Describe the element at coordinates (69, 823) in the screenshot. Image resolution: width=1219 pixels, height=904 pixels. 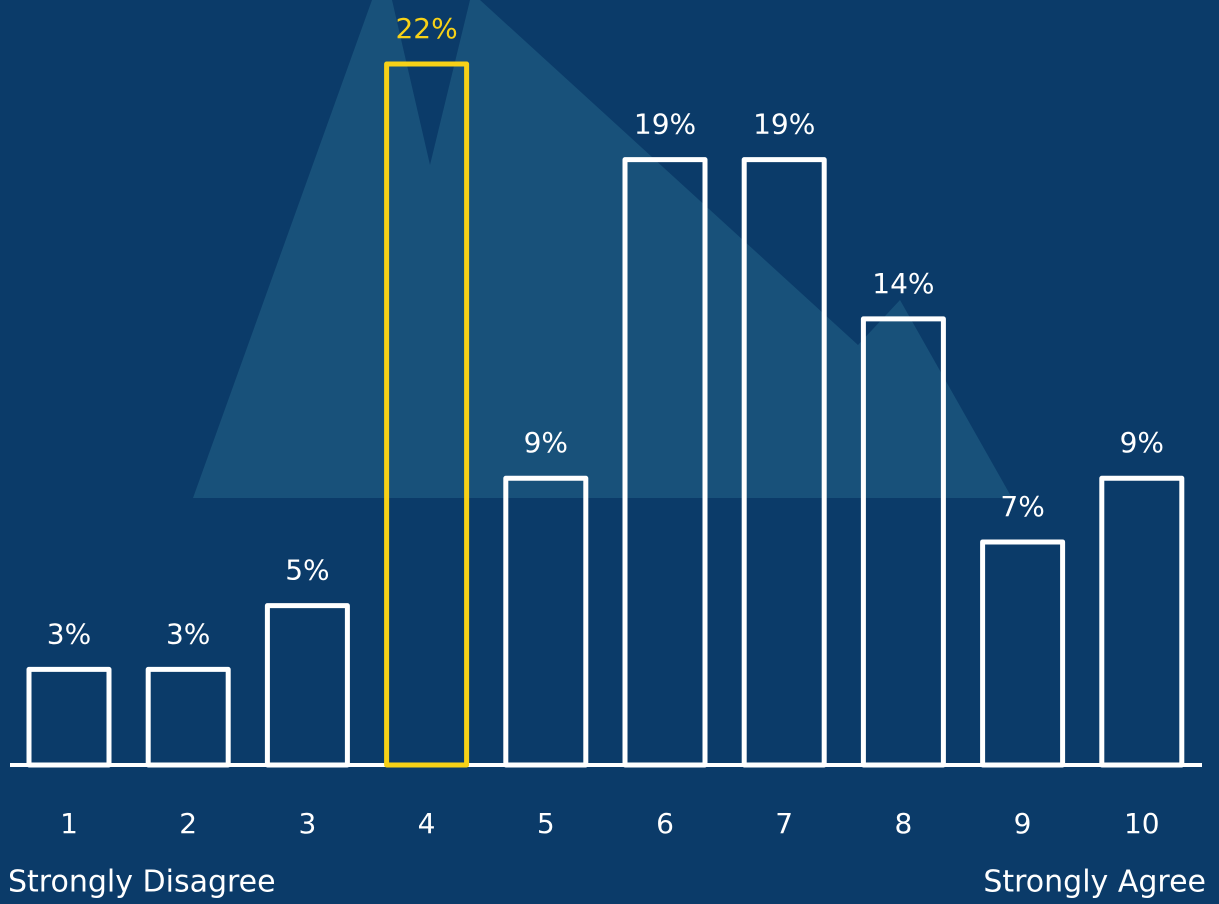
I see `x-tick-label: 1` at that location.